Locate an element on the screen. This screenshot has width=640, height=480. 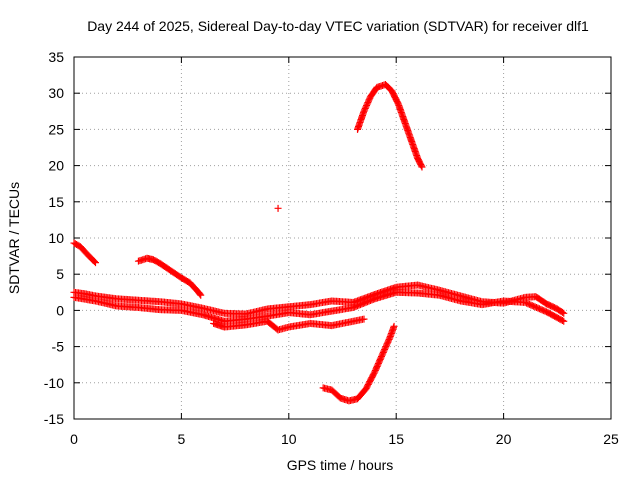
series-band-middle is located at coordinates (319, 306).